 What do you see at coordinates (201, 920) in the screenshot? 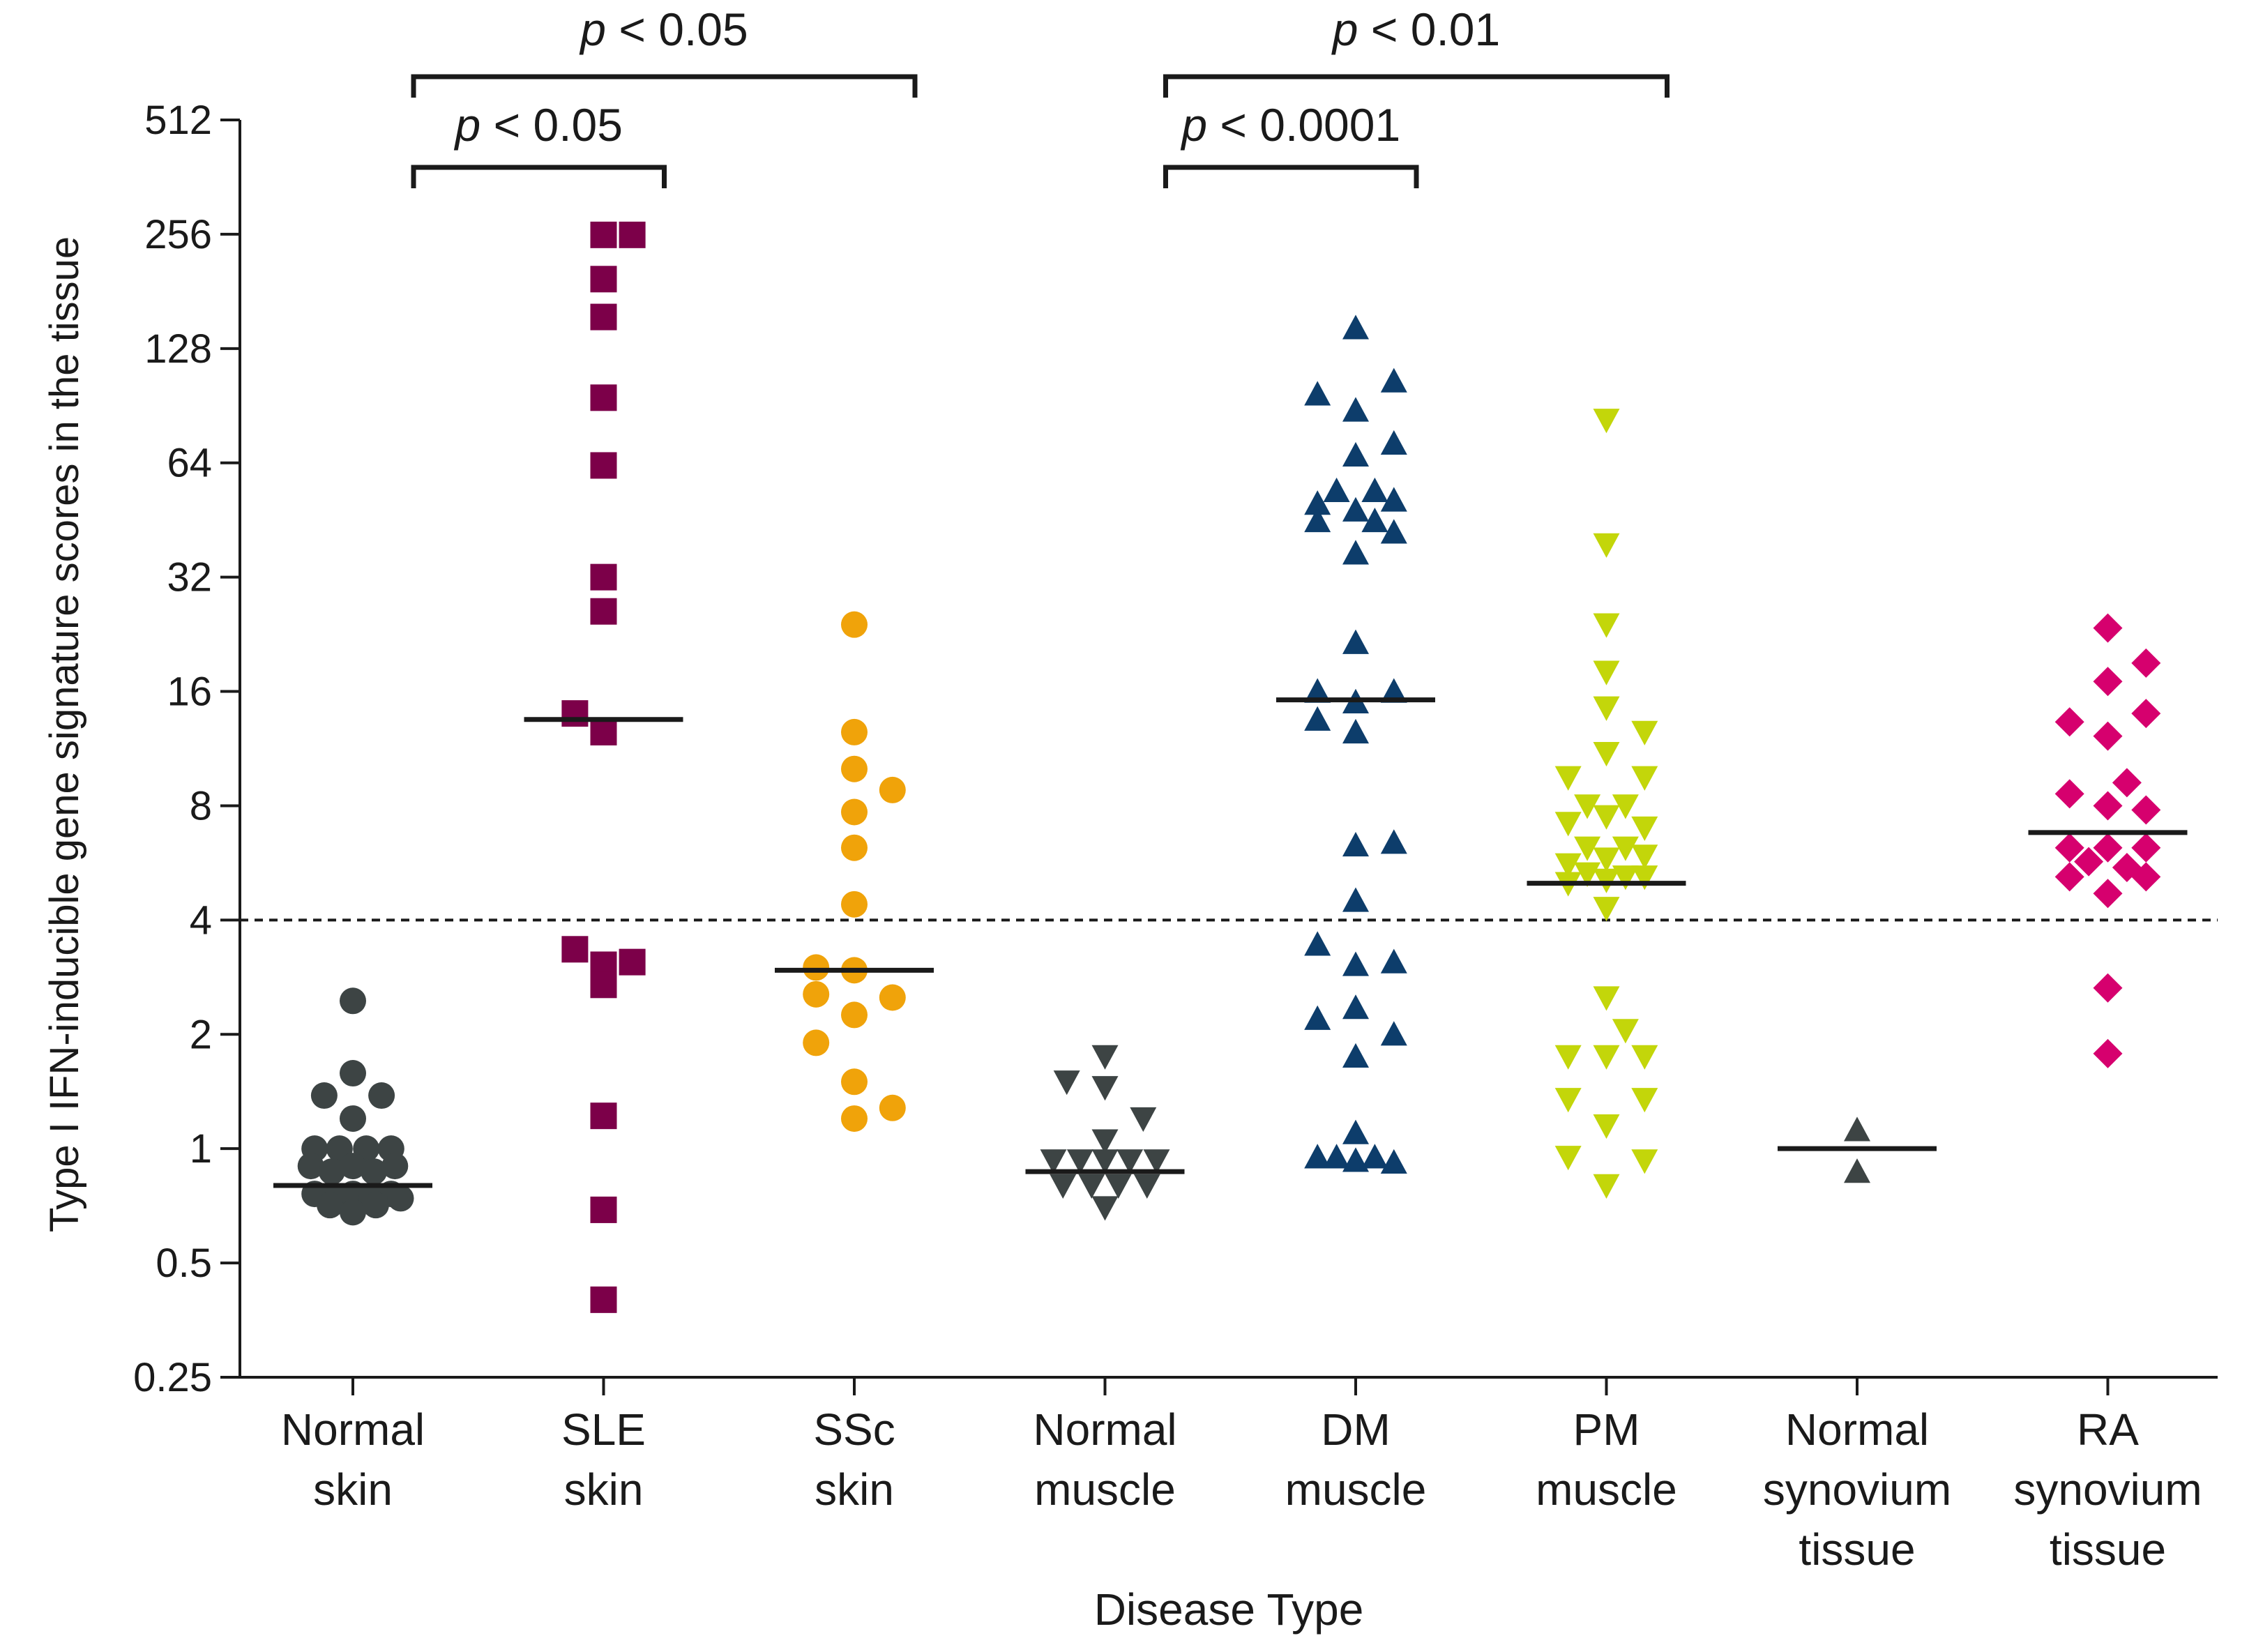
I see `y-tick-label: 4` at bounding box center [201, 920].